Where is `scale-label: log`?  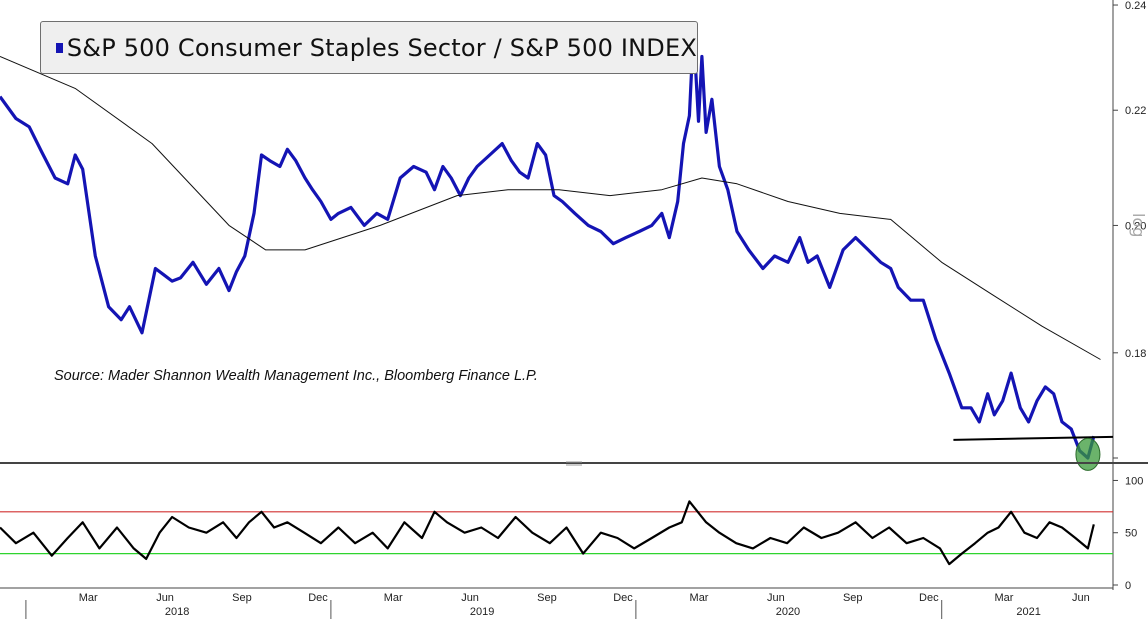
scale-label: log is located at coordinates (1138, 225).